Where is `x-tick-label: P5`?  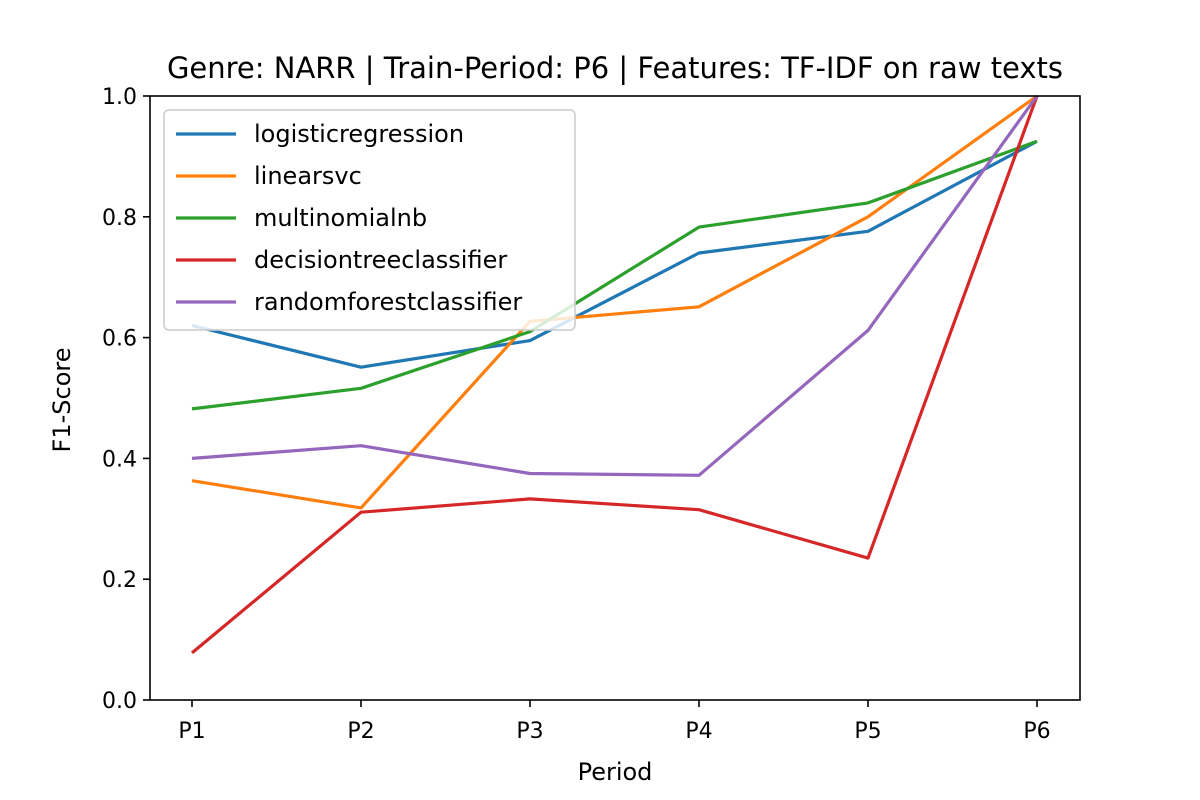
x-tick-label: P5 is located at coordinates (867, 731).